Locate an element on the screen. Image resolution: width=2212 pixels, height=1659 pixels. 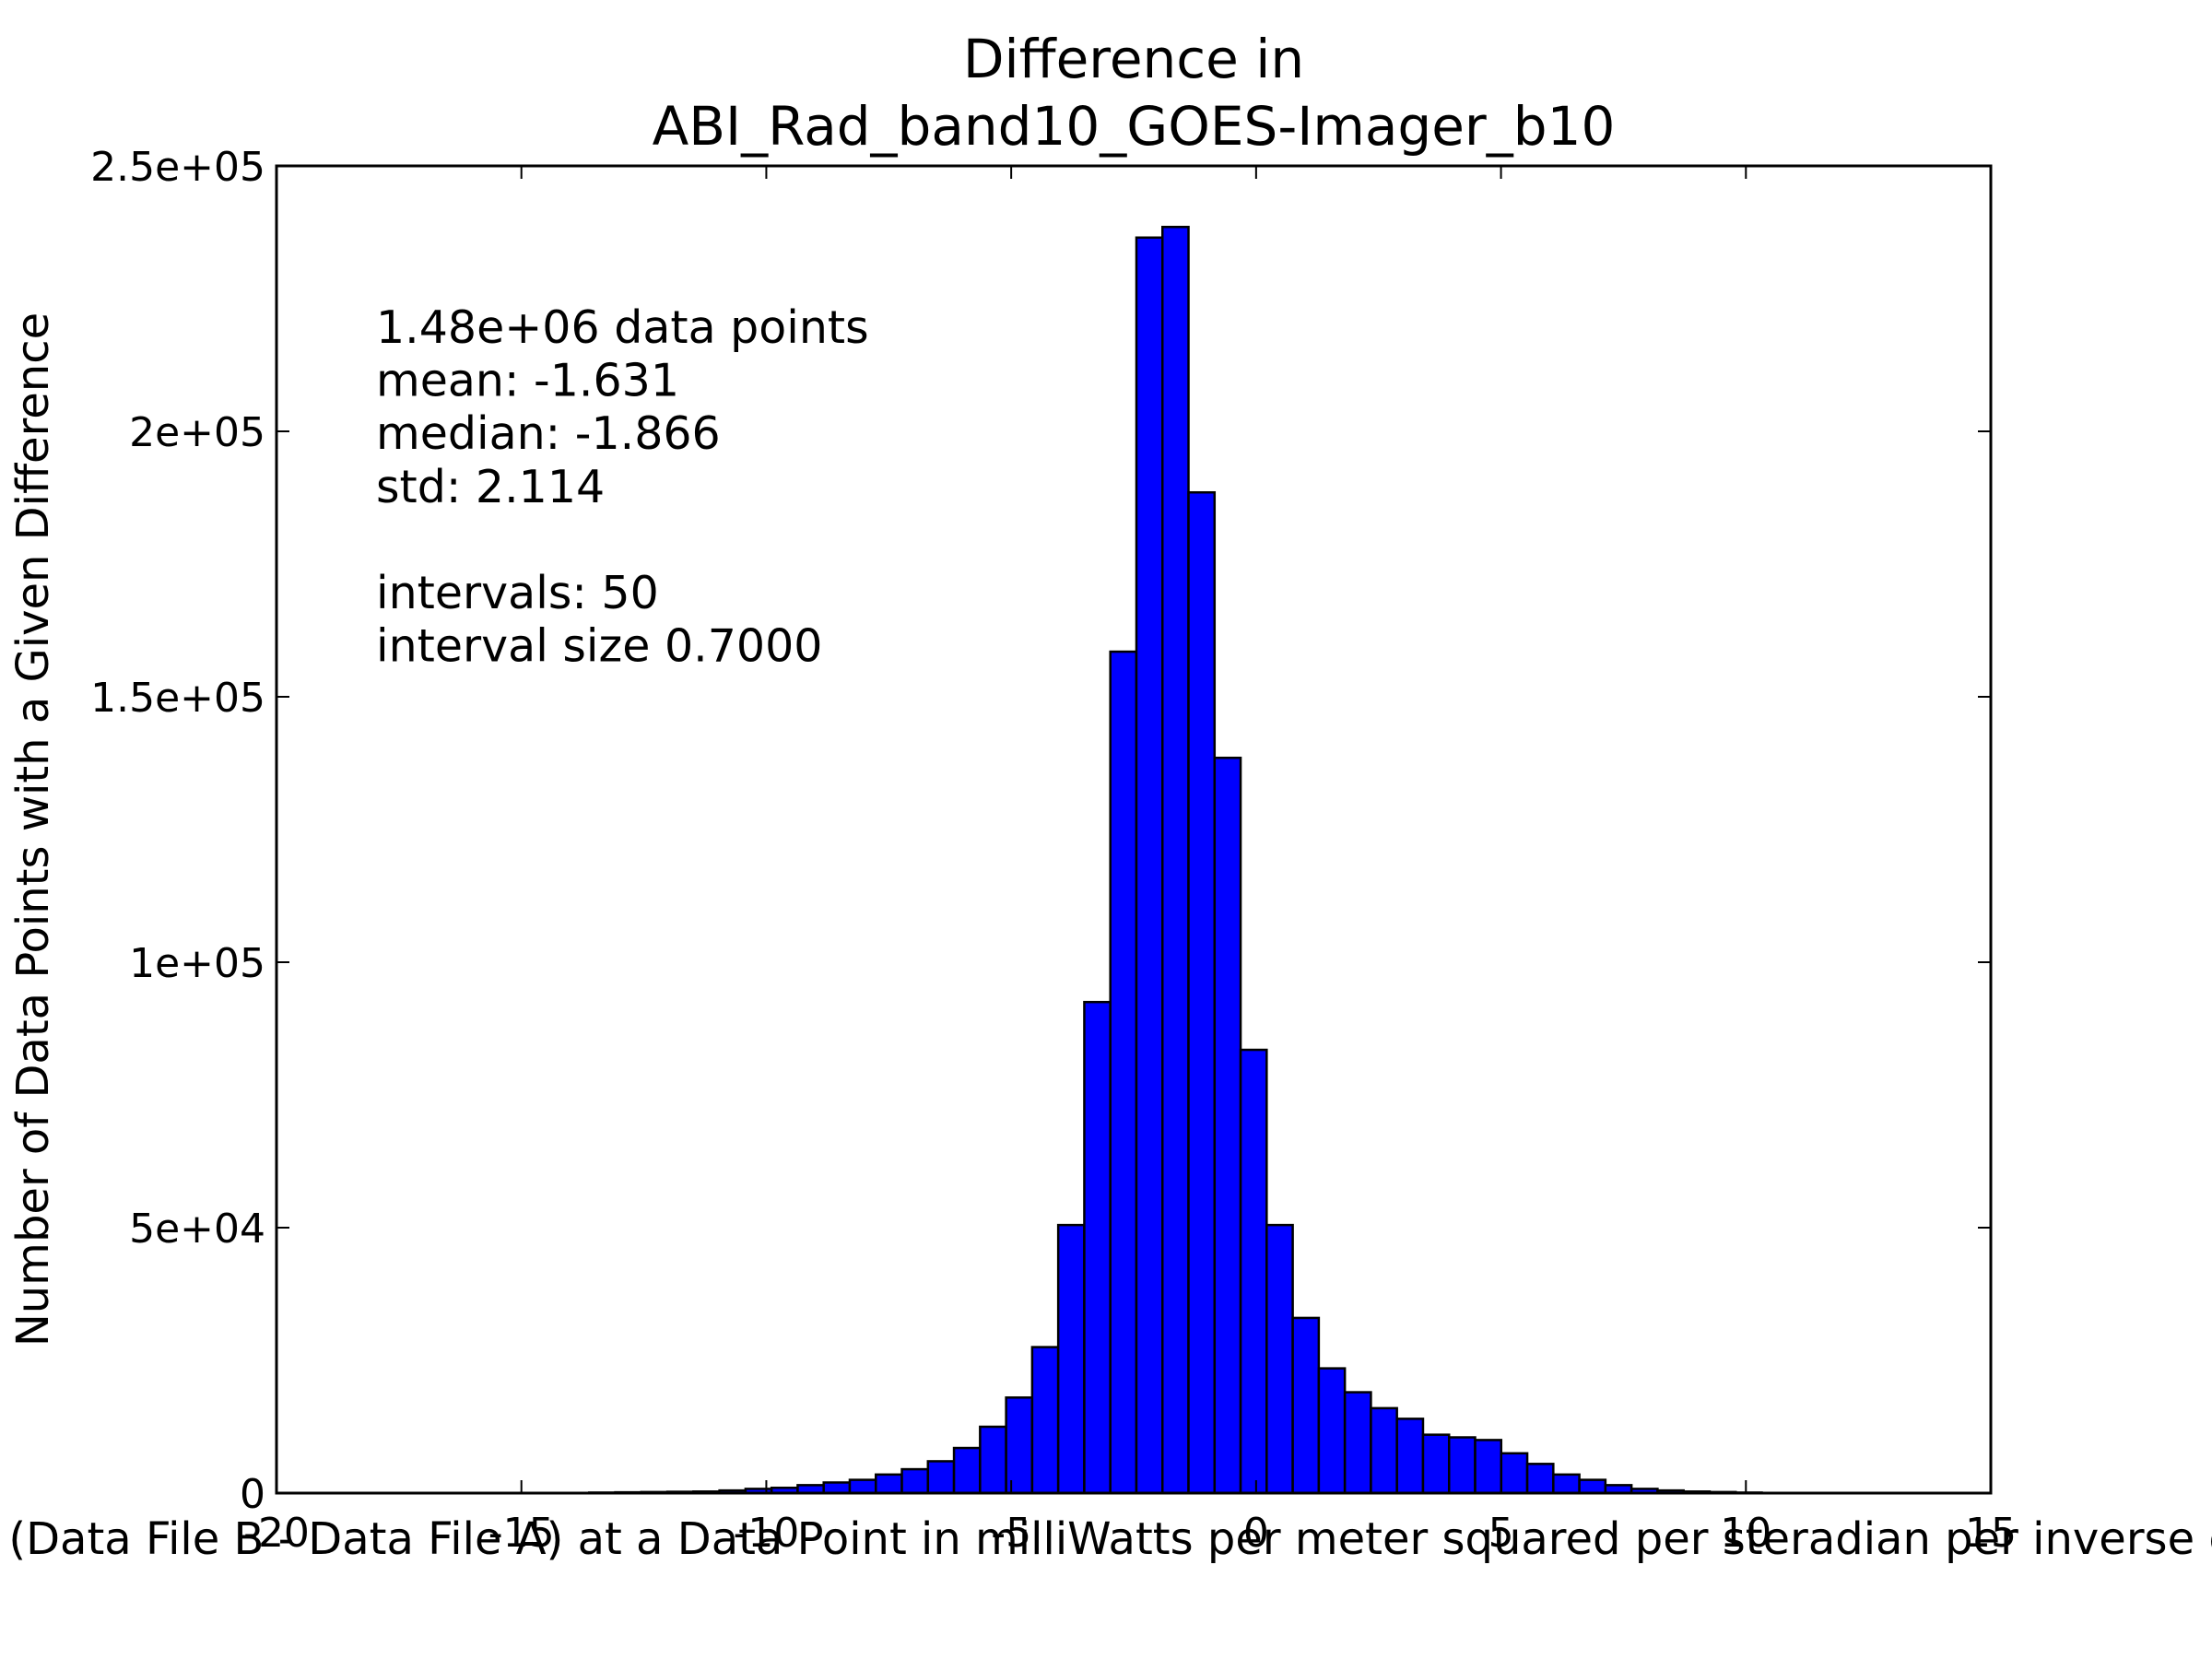
stats-line: mean: -1.631 is located at coordinates (527, 381).